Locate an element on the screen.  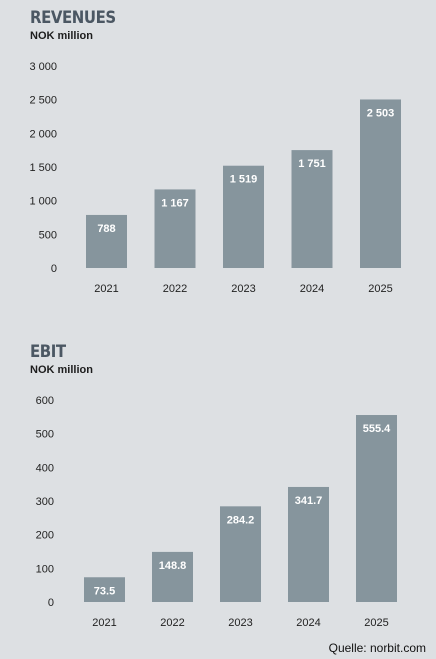
y-tick-label: 1 000 is located at coordinates (43, 202).